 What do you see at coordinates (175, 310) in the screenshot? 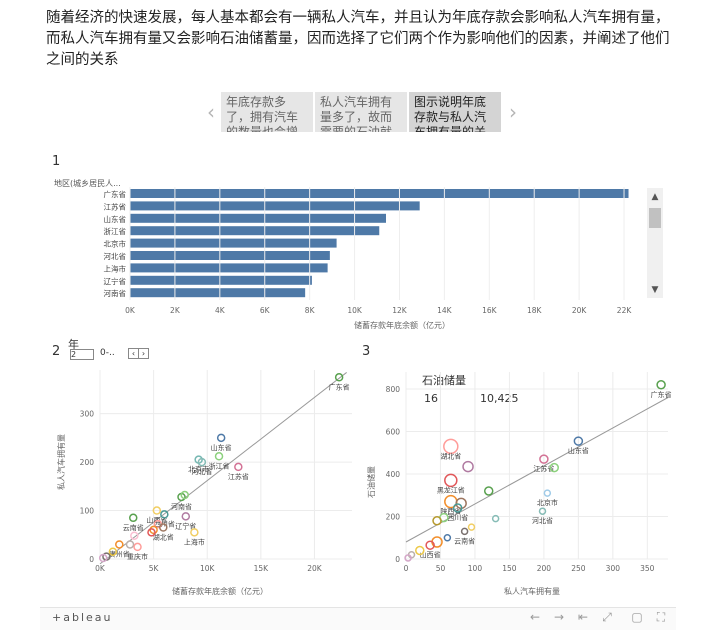
I see `bar-x-tick: 2K` at bounding box center [175, 310].